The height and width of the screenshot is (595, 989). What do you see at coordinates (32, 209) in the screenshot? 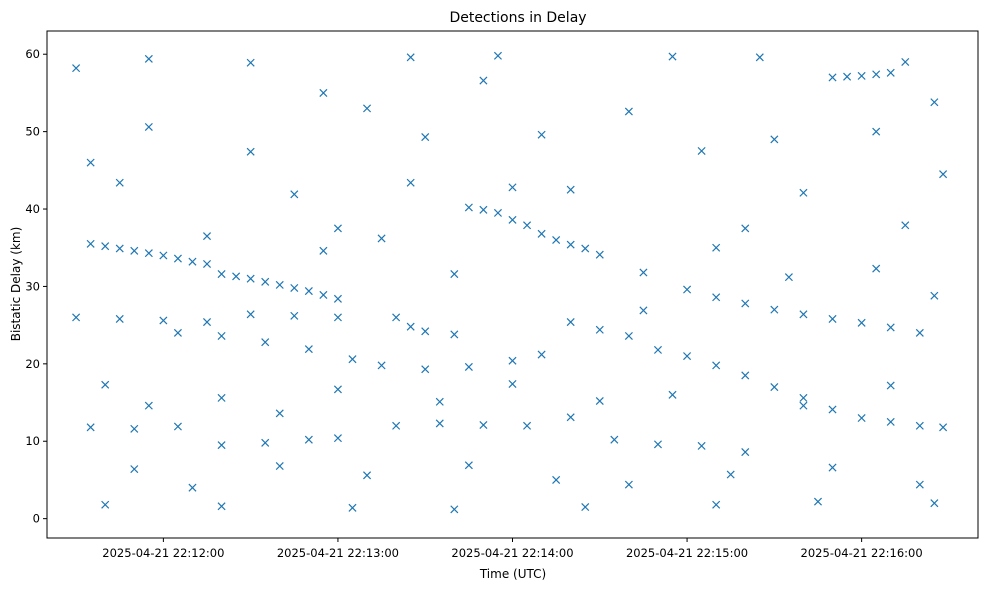
I see `y-tick-label: 40` at bounding box center [32, 209].